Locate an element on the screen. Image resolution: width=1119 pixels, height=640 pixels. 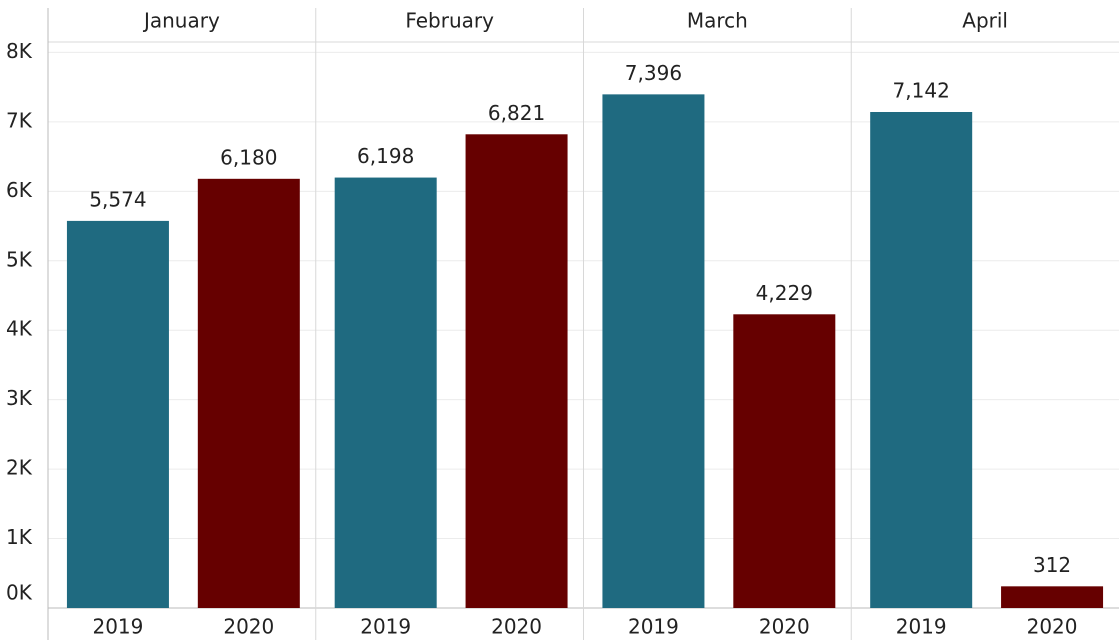
value-label: 6,821 is located at coordinates (516, 113).